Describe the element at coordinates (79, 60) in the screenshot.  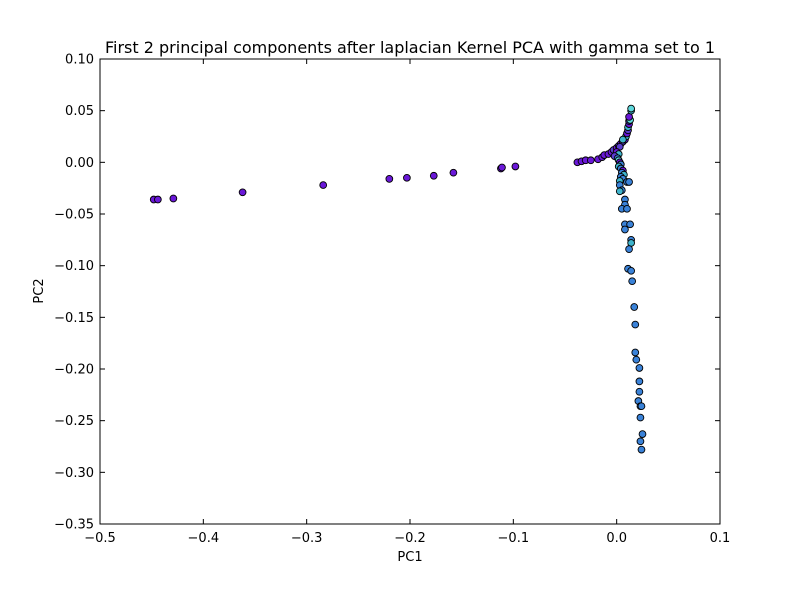
I see `y-tick-label: 0.10` at that location.